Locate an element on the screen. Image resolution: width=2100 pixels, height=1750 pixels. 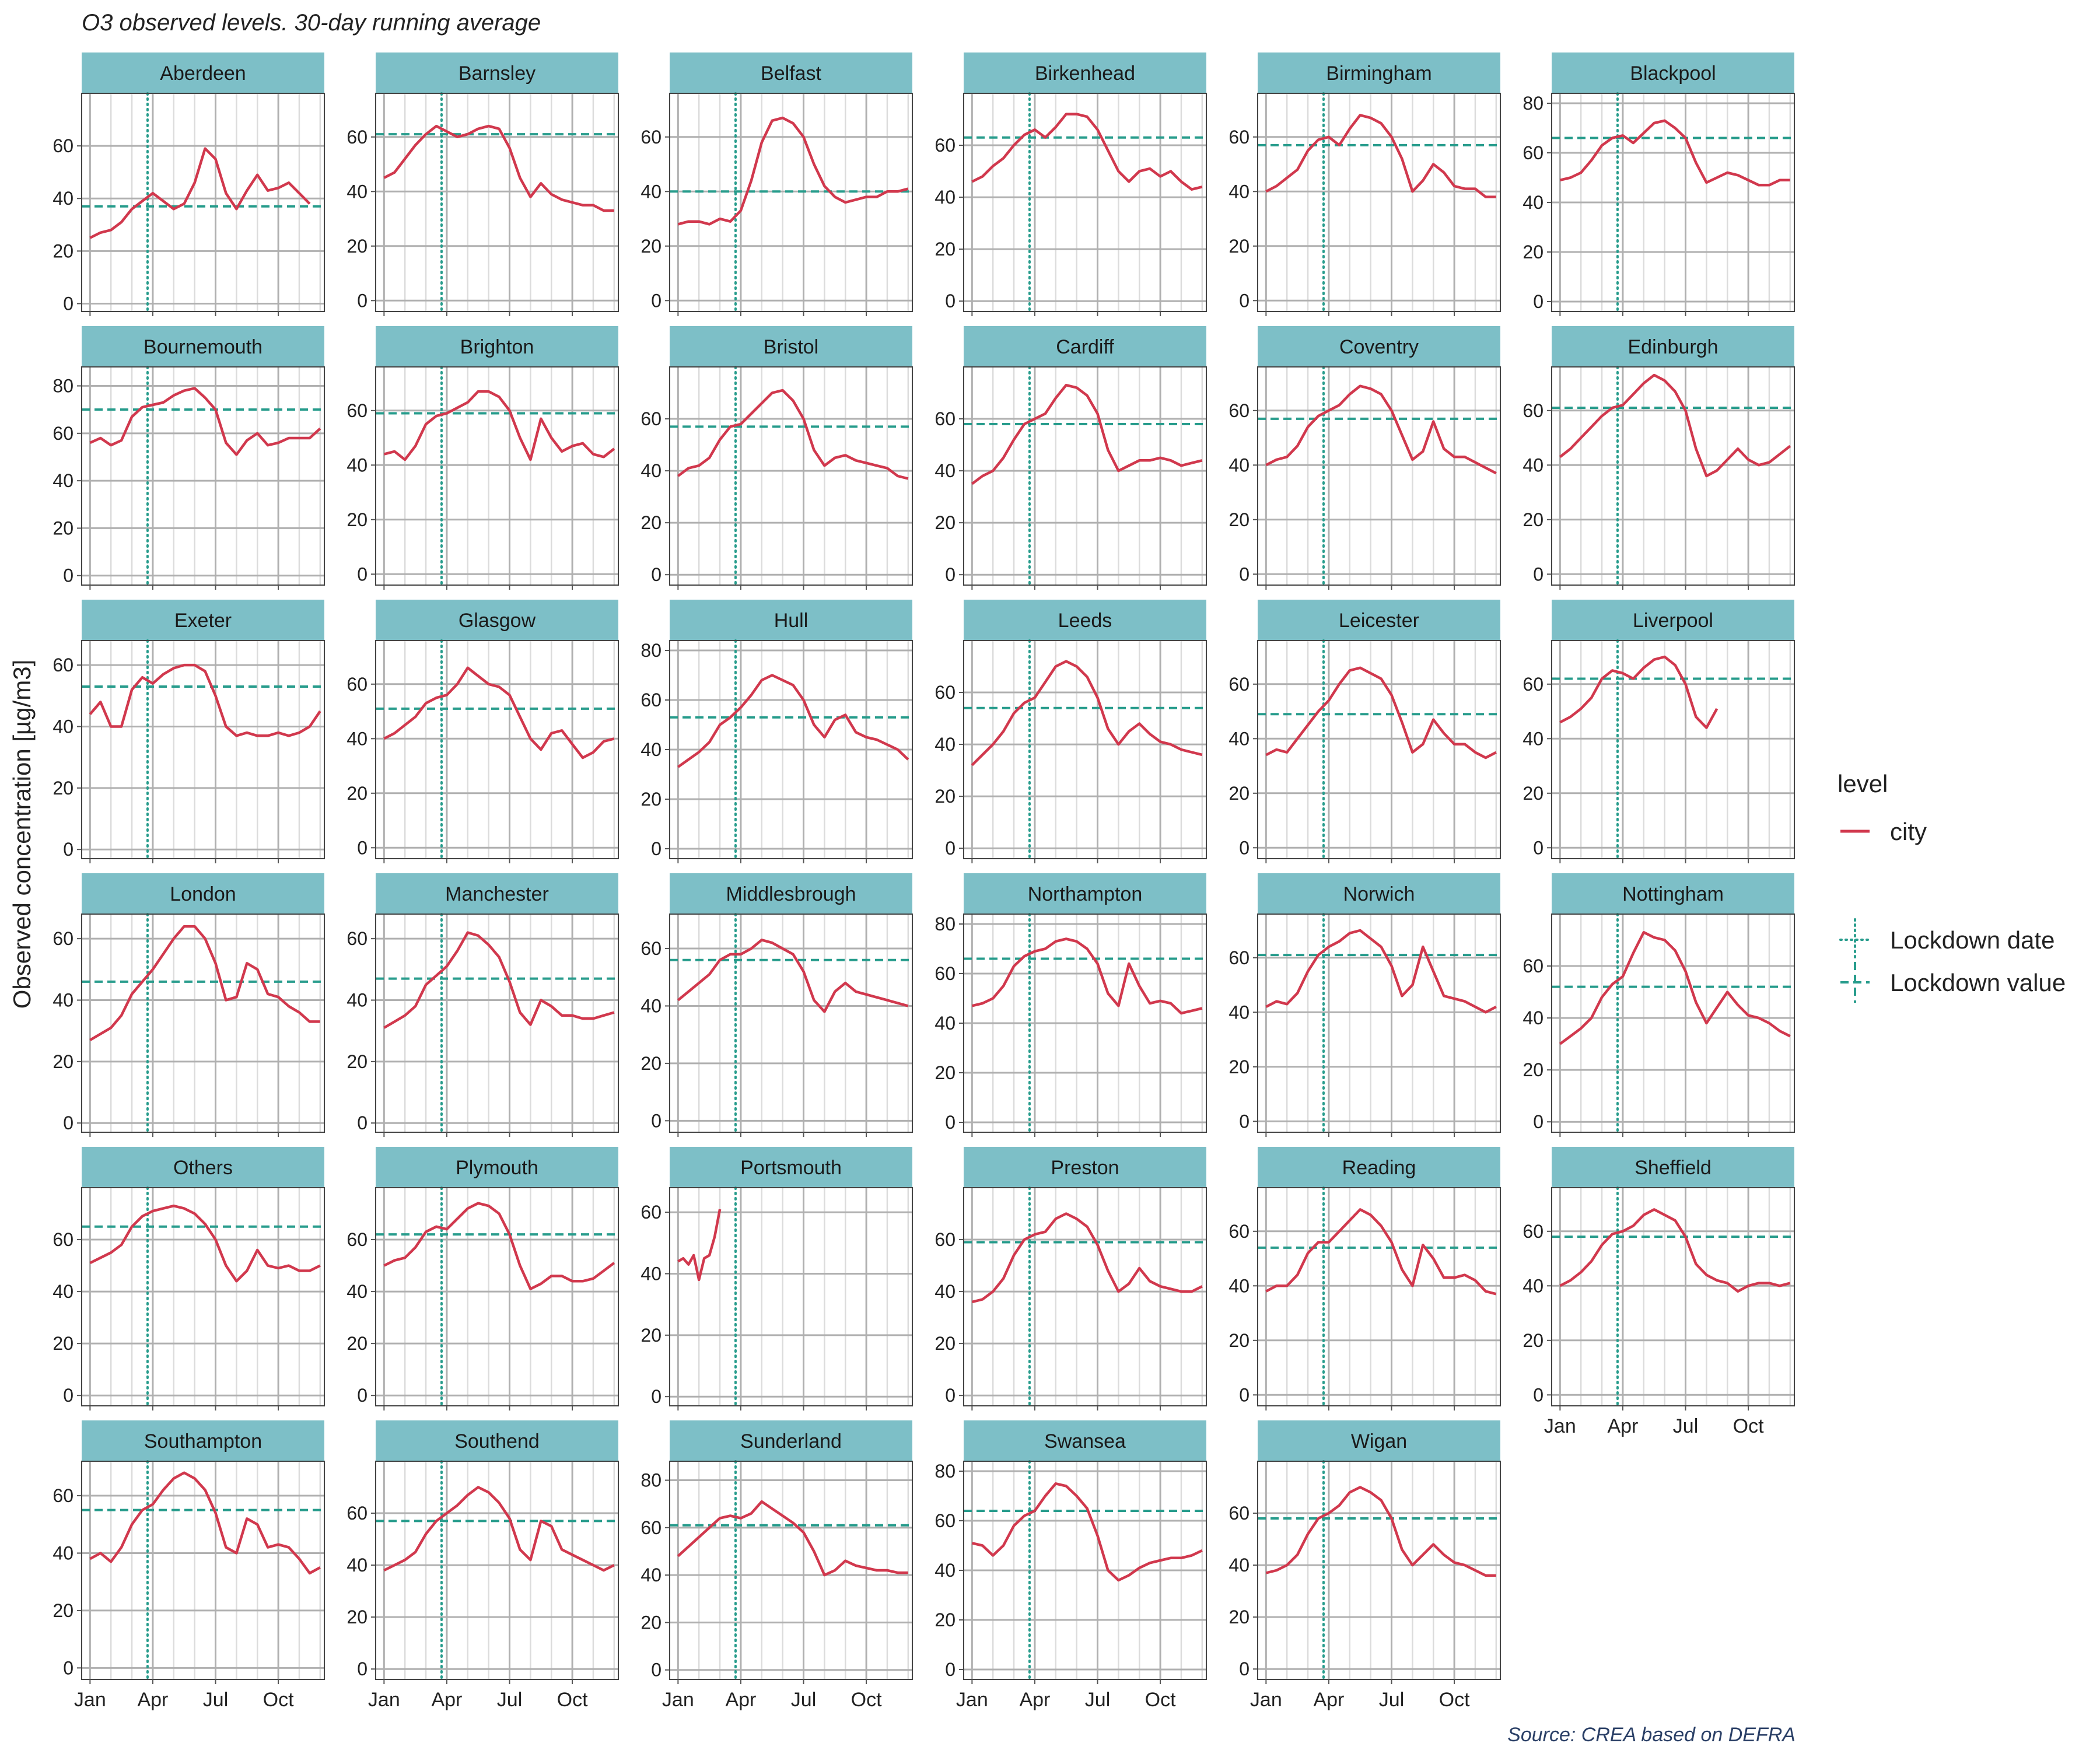
strip-label: Sheffield is located at coordinates (1673, 1168).